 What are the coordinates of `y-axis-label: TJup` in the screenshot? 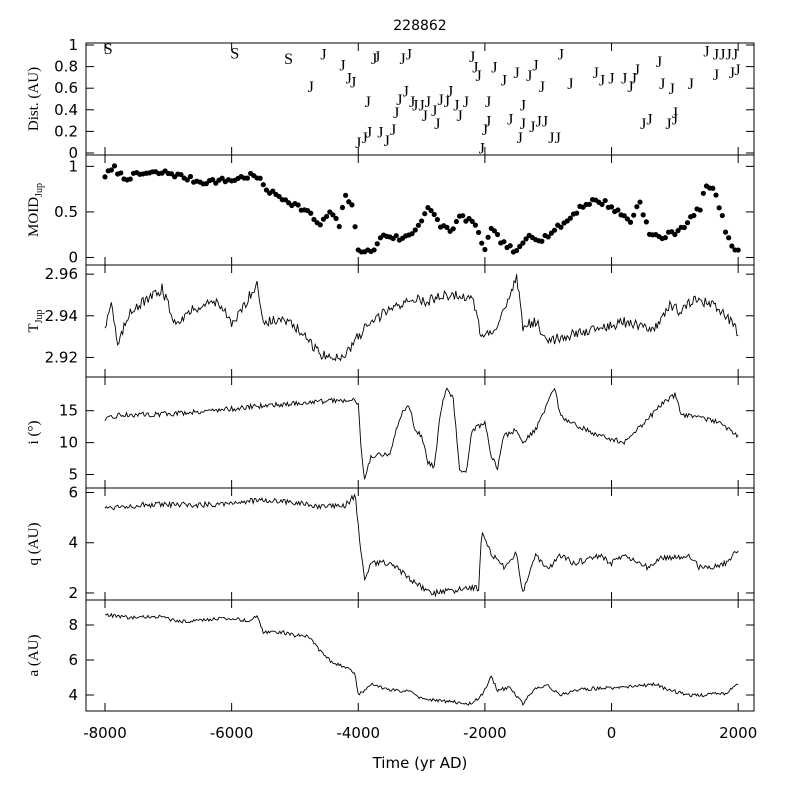 It's located at (35, 320).